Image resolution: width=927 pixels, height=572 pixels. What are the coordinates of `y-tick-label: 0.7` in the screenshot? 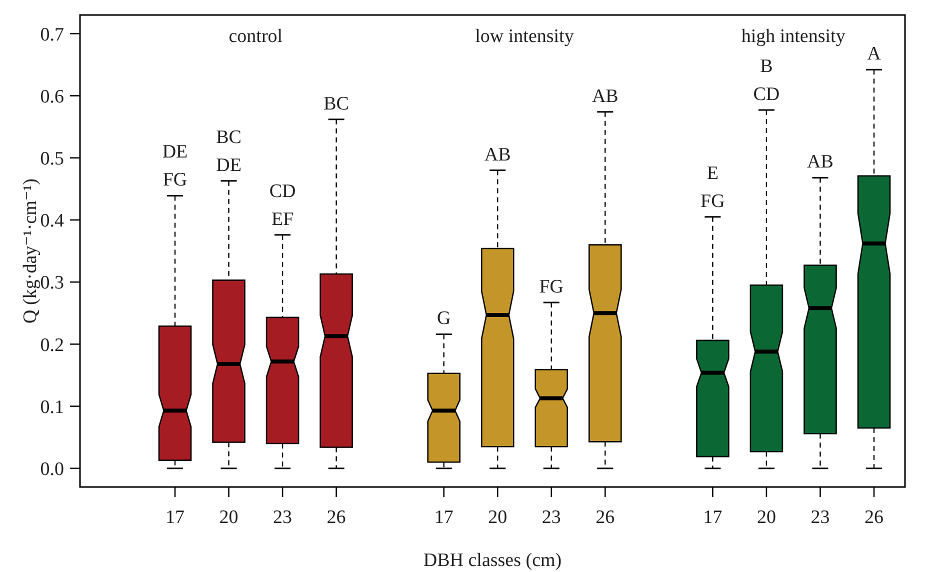 It's located at (52, 35).